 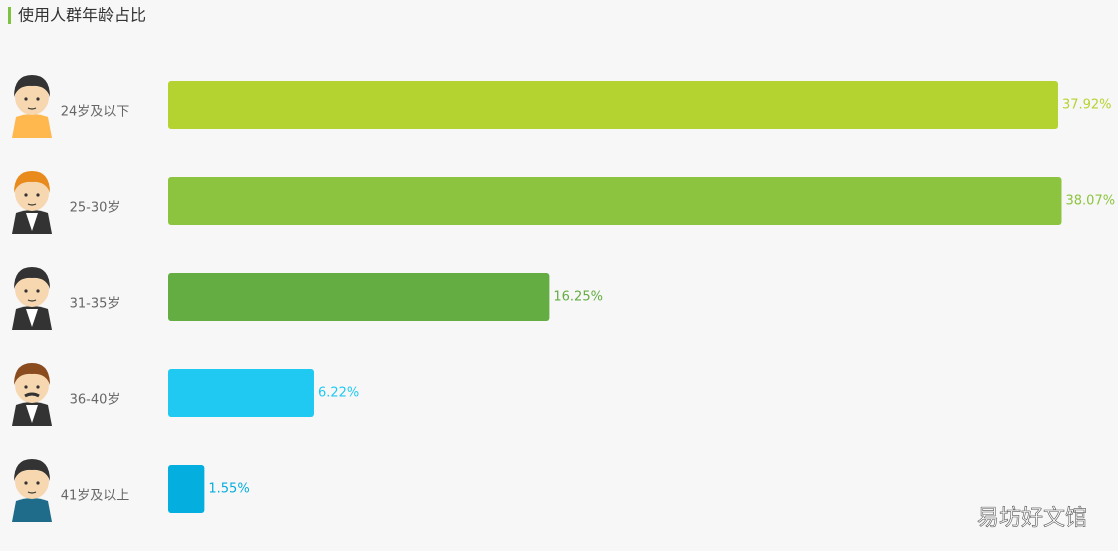 What do you see at coordinates (95, 208) in the screenshot?
I see `category-label: 25-30岁` at bounding box center [95, 208].